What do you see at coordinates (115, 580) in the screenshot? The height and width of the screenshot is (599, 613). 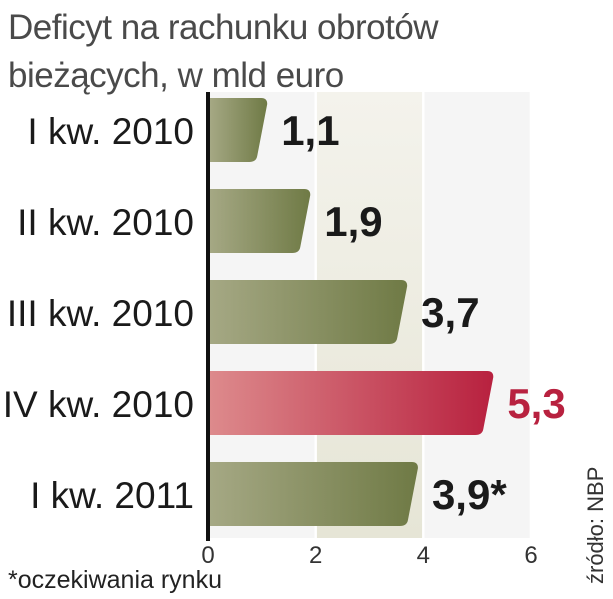 I see `footnote: *oczekiwania rynku` at bounding box center [115, 580].